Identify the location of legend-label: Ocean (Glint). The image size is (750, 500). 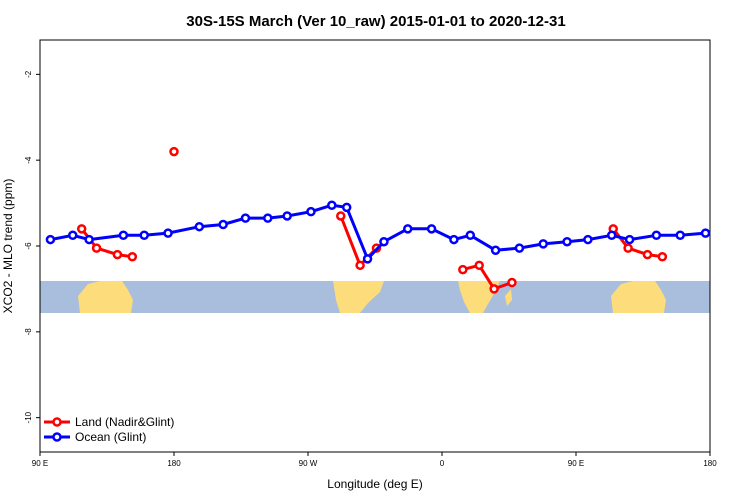
(110, 437).